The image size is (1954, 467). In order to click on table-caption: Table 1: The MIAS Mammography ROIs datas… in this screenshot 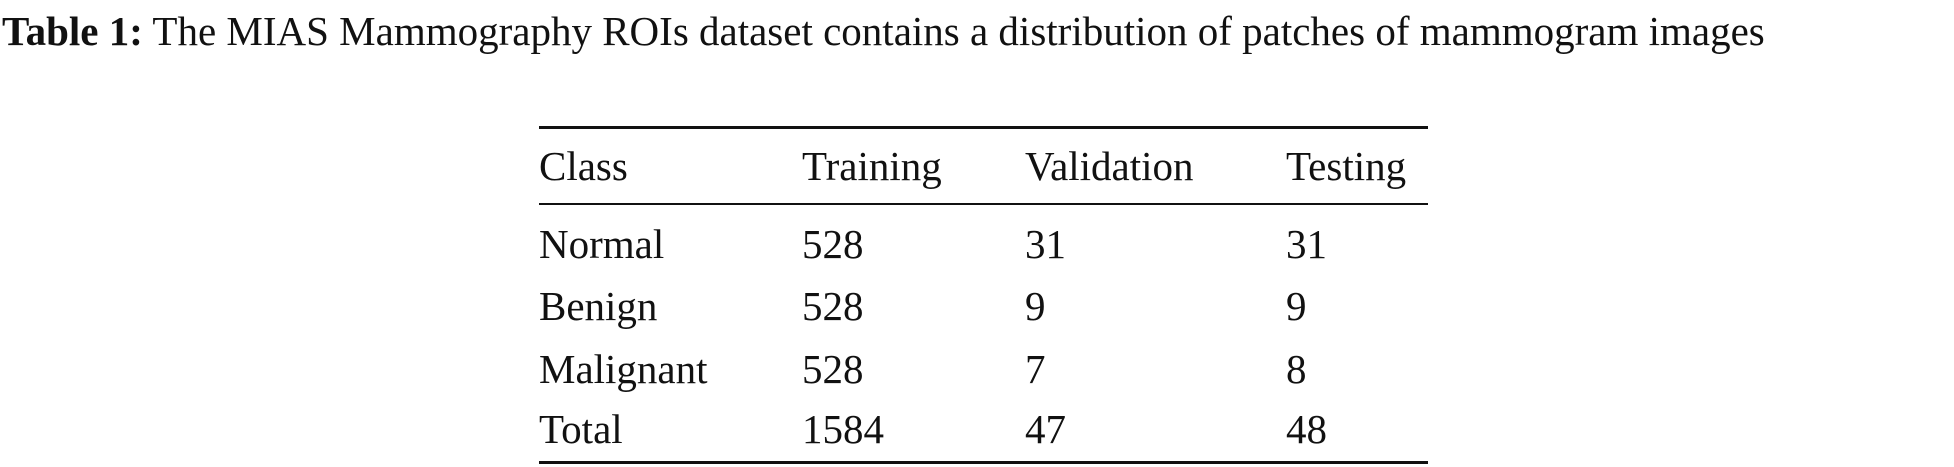, I will do `click(977, 31)`.